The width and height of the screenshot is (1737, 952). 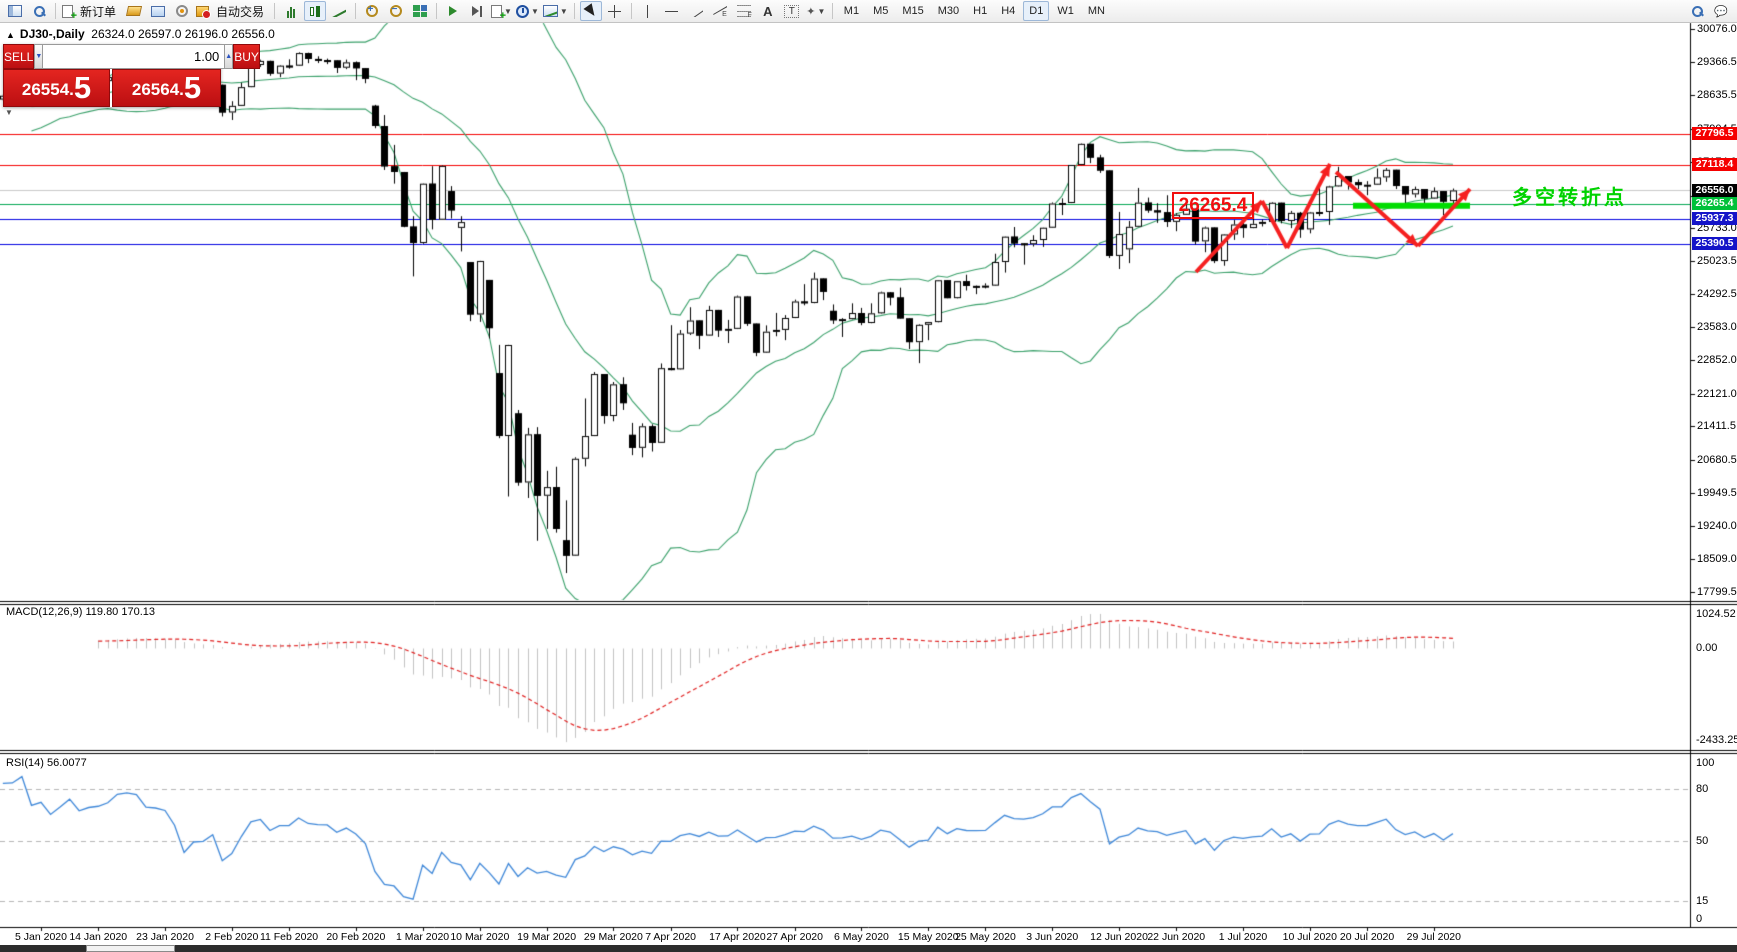 I want to click on buy-button: BUY, so click(x=246, y=56).